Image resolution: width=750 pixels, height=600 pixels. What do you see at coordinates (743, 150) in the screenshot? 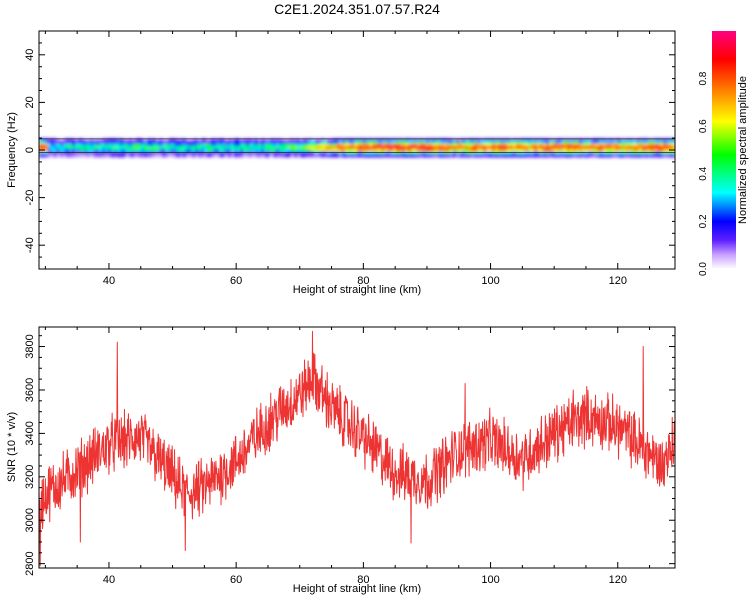
I see `colorbar-label: Normalized spectral amplitude` at bounding box center [743, 150].